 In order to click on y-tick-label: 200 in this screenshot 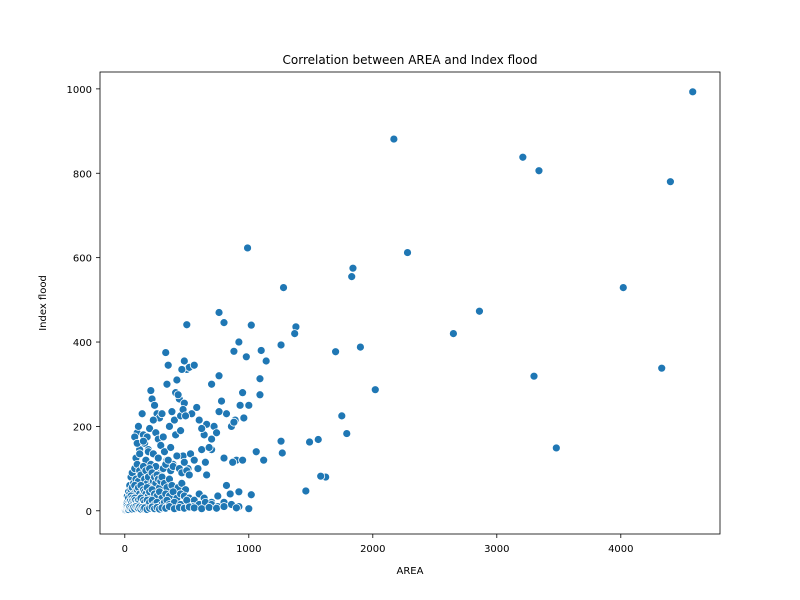, I will do `click(82, 427)`.